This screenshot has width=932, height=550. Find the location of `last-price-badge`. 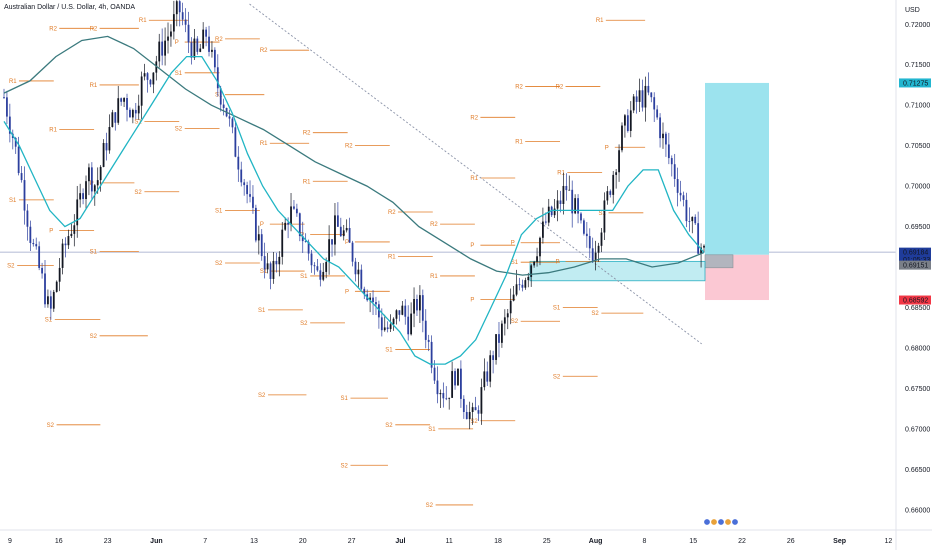

last-price-badge is located at coordinates (915, 255).